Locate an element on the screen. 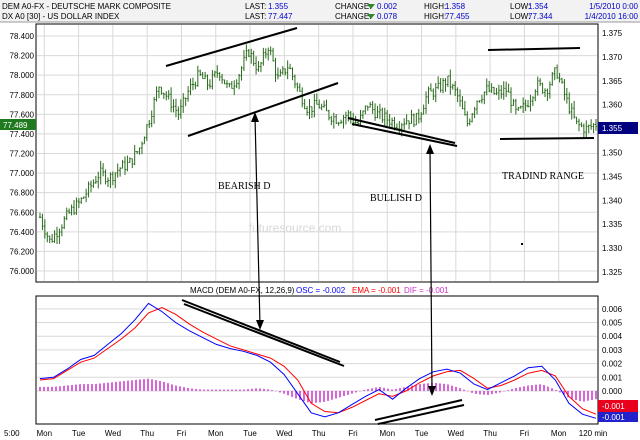  header-bar is located at coordinates (320, 11).